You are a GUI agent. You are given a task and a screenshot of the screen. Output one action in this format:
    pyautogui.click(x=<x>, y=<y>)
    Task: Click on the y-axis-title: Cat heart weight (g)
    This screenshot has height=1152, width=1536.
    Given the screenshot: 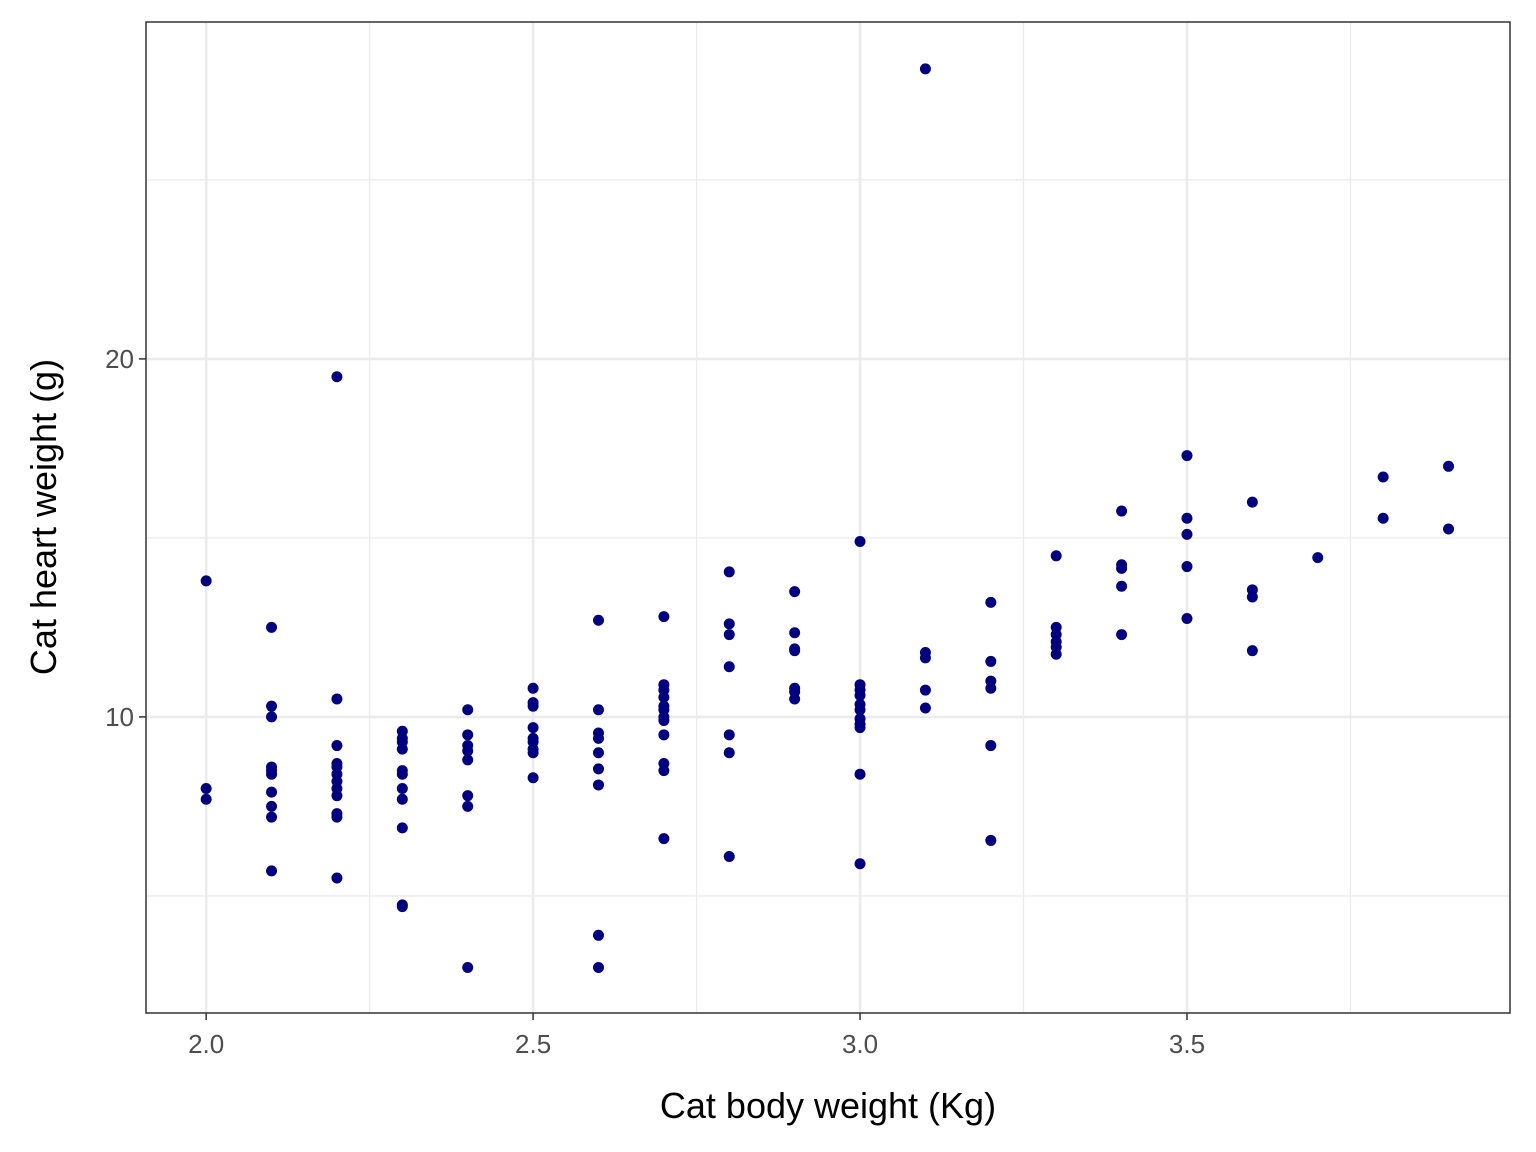 What is the action you would take?
    pyautogui.click(x=43, y=517)
    